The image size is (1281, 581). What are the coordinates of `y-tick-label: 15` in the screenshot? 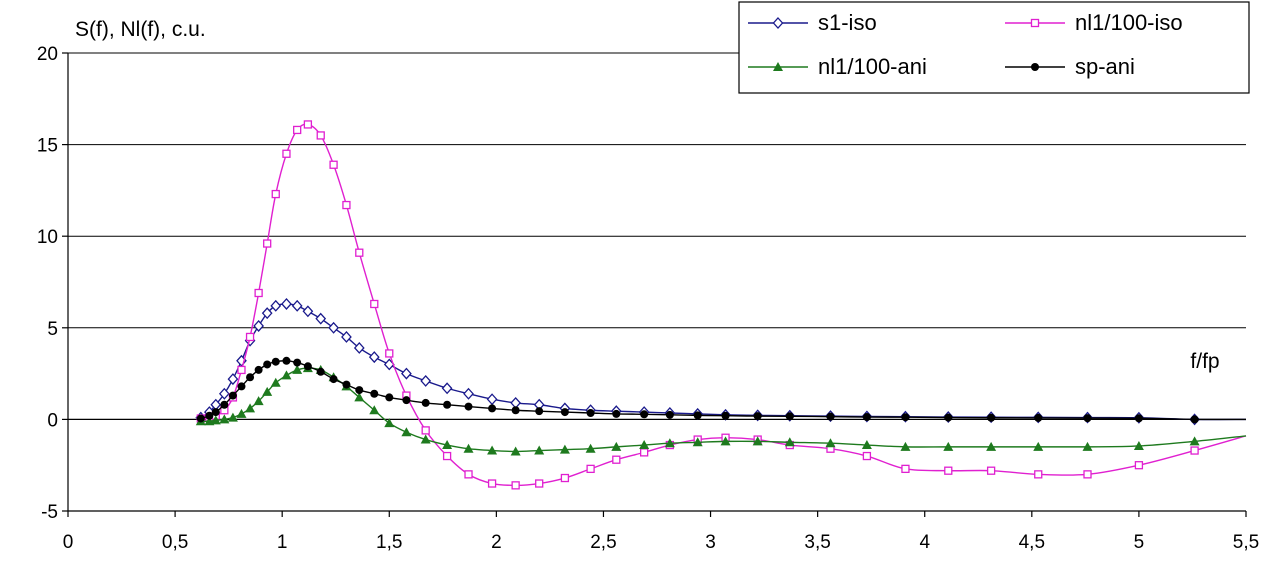 It's located at (47, 146).